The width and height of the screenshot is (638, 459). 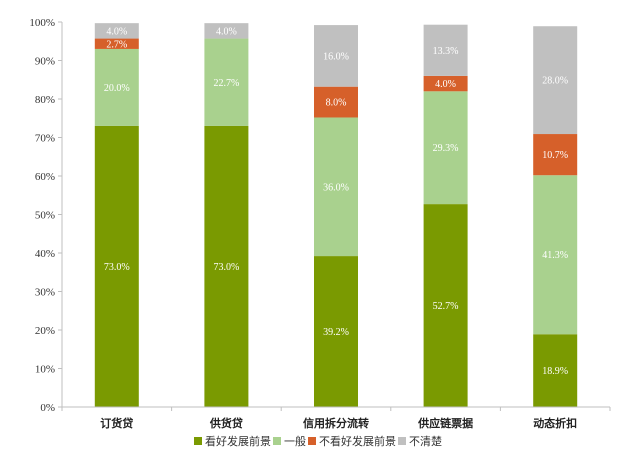 I want to click on data-label-信用拆分流转-看好发展前景: 39.2%, so click(x=336, y=332).